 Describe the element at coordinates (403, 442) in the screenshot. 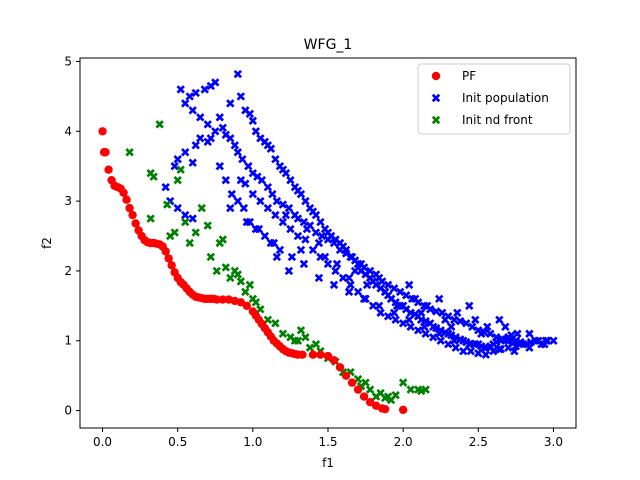

I see `x-tick-label: 2.0` at that location.